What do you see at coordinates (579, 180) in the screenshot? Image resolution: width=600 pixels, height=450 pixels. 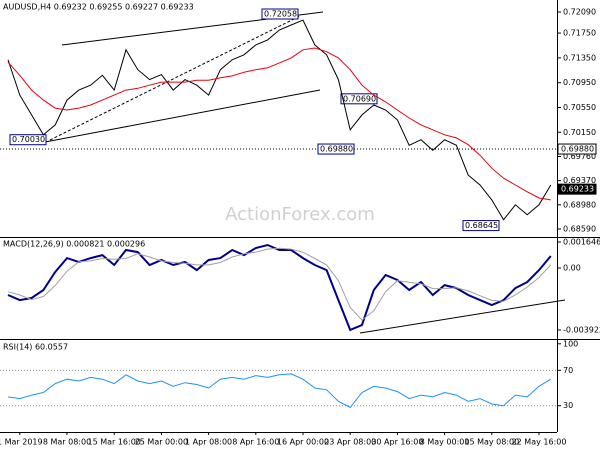 I see `y-tick-label: 0.69370` at bounding box center [579, 180].